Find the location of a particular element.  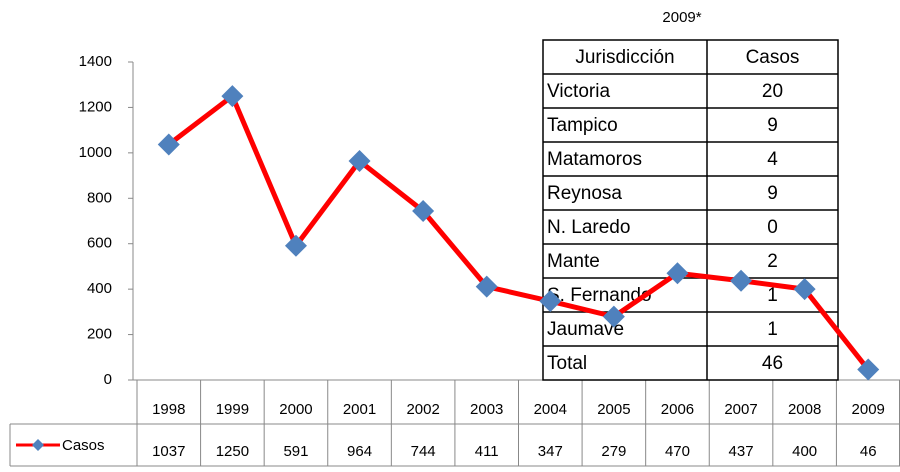

table-cell: N. Laredo is located at coordinates (588, 227).